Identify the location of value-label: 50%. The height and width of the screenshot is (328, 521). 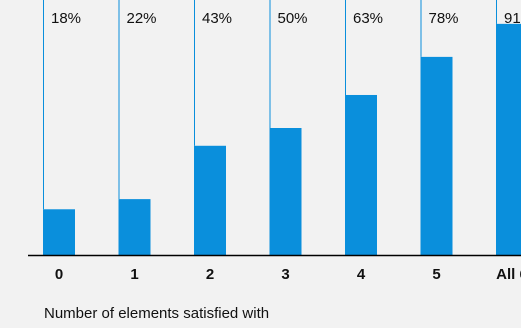
(293, 18).